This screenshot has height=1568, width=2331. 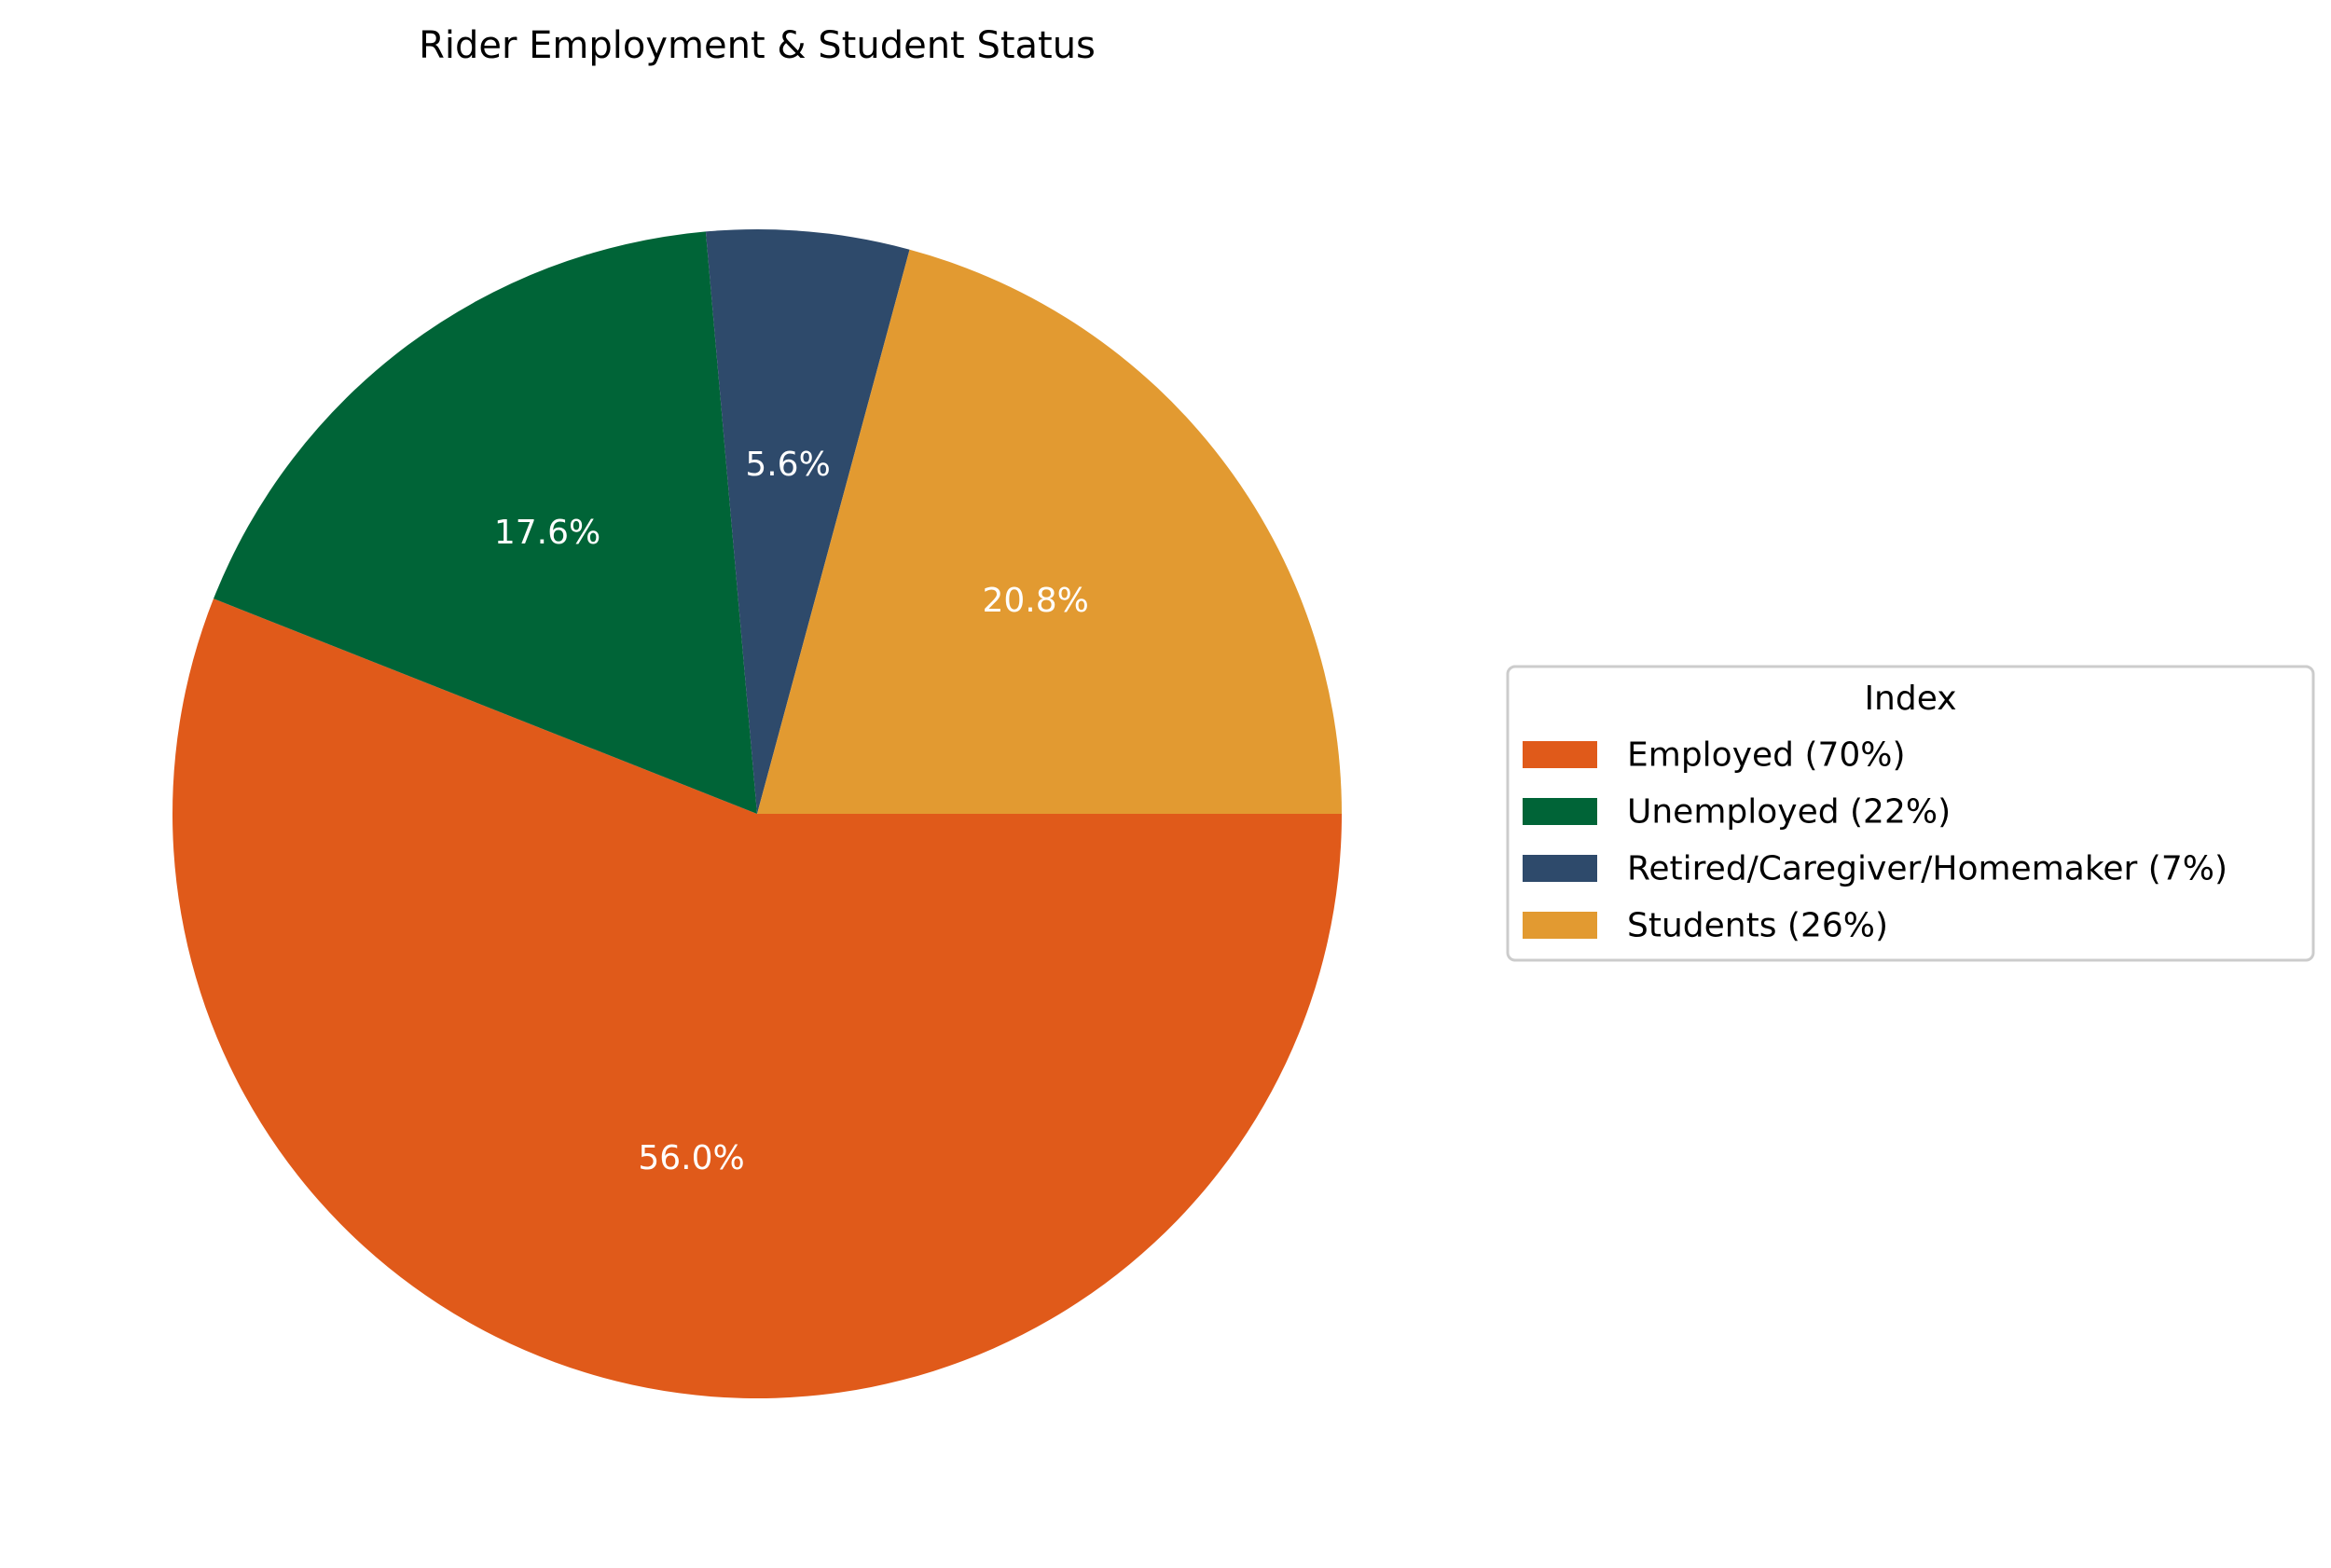 I want to click on legend-label-1: Employed (70%), so click(x=1766, y=755).